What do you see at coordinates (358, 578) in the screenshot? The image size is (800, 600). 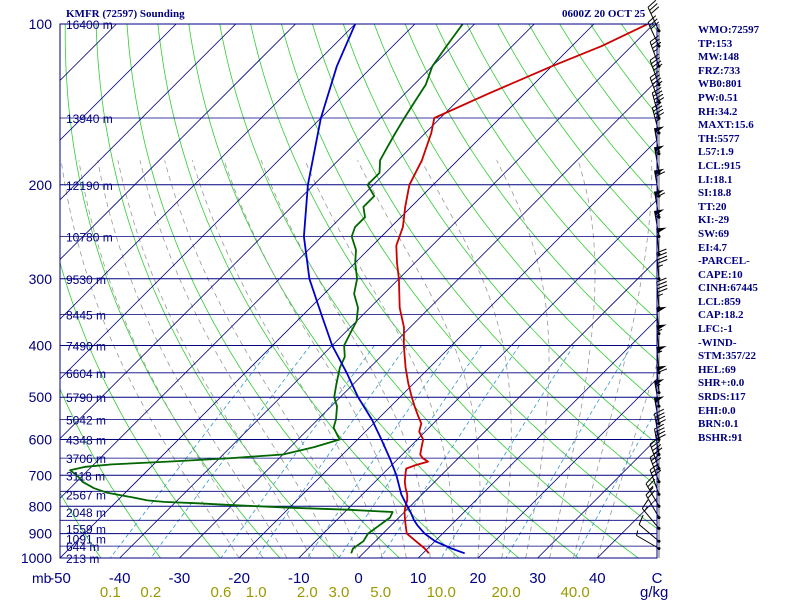 I see `temperature-tick-label: 0` at bounding box center [358, 578].